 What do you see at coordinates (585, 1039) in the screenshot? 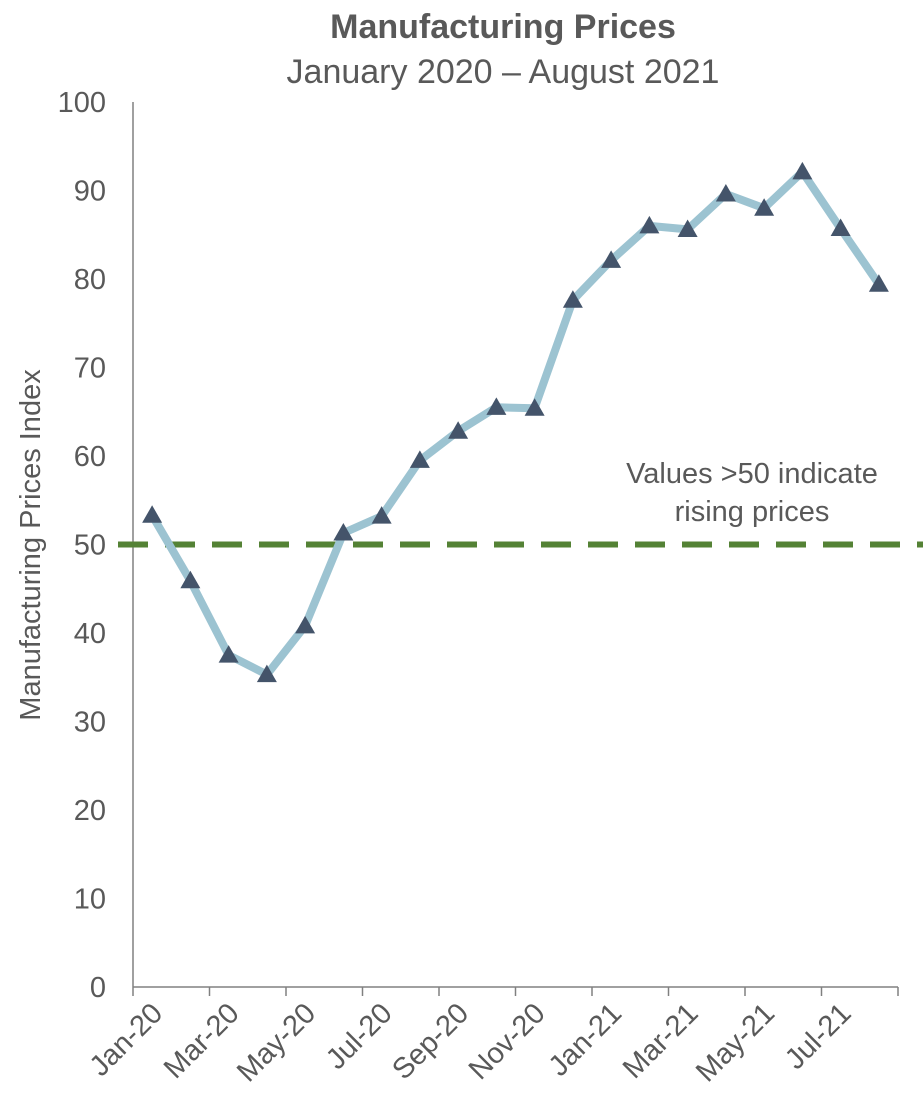
I see `x-tick-label: Jan-21` at bounding box center [585, 1039].